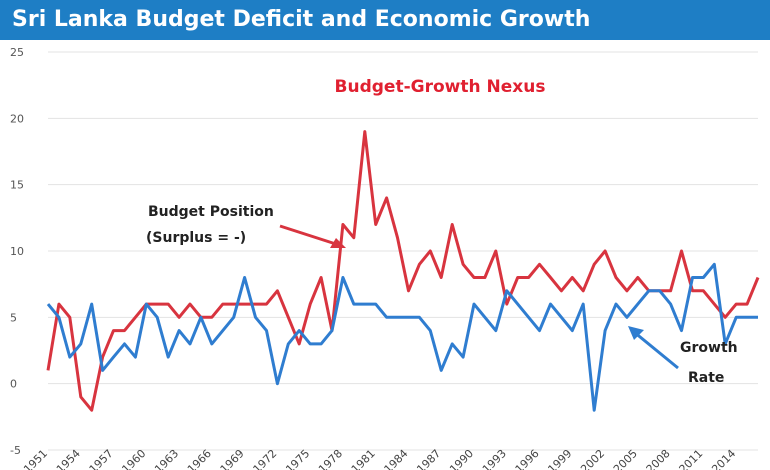  Describe the element at coordinates (13, 384) in the screenshot. I see `y-tick-label: 0` at that location.